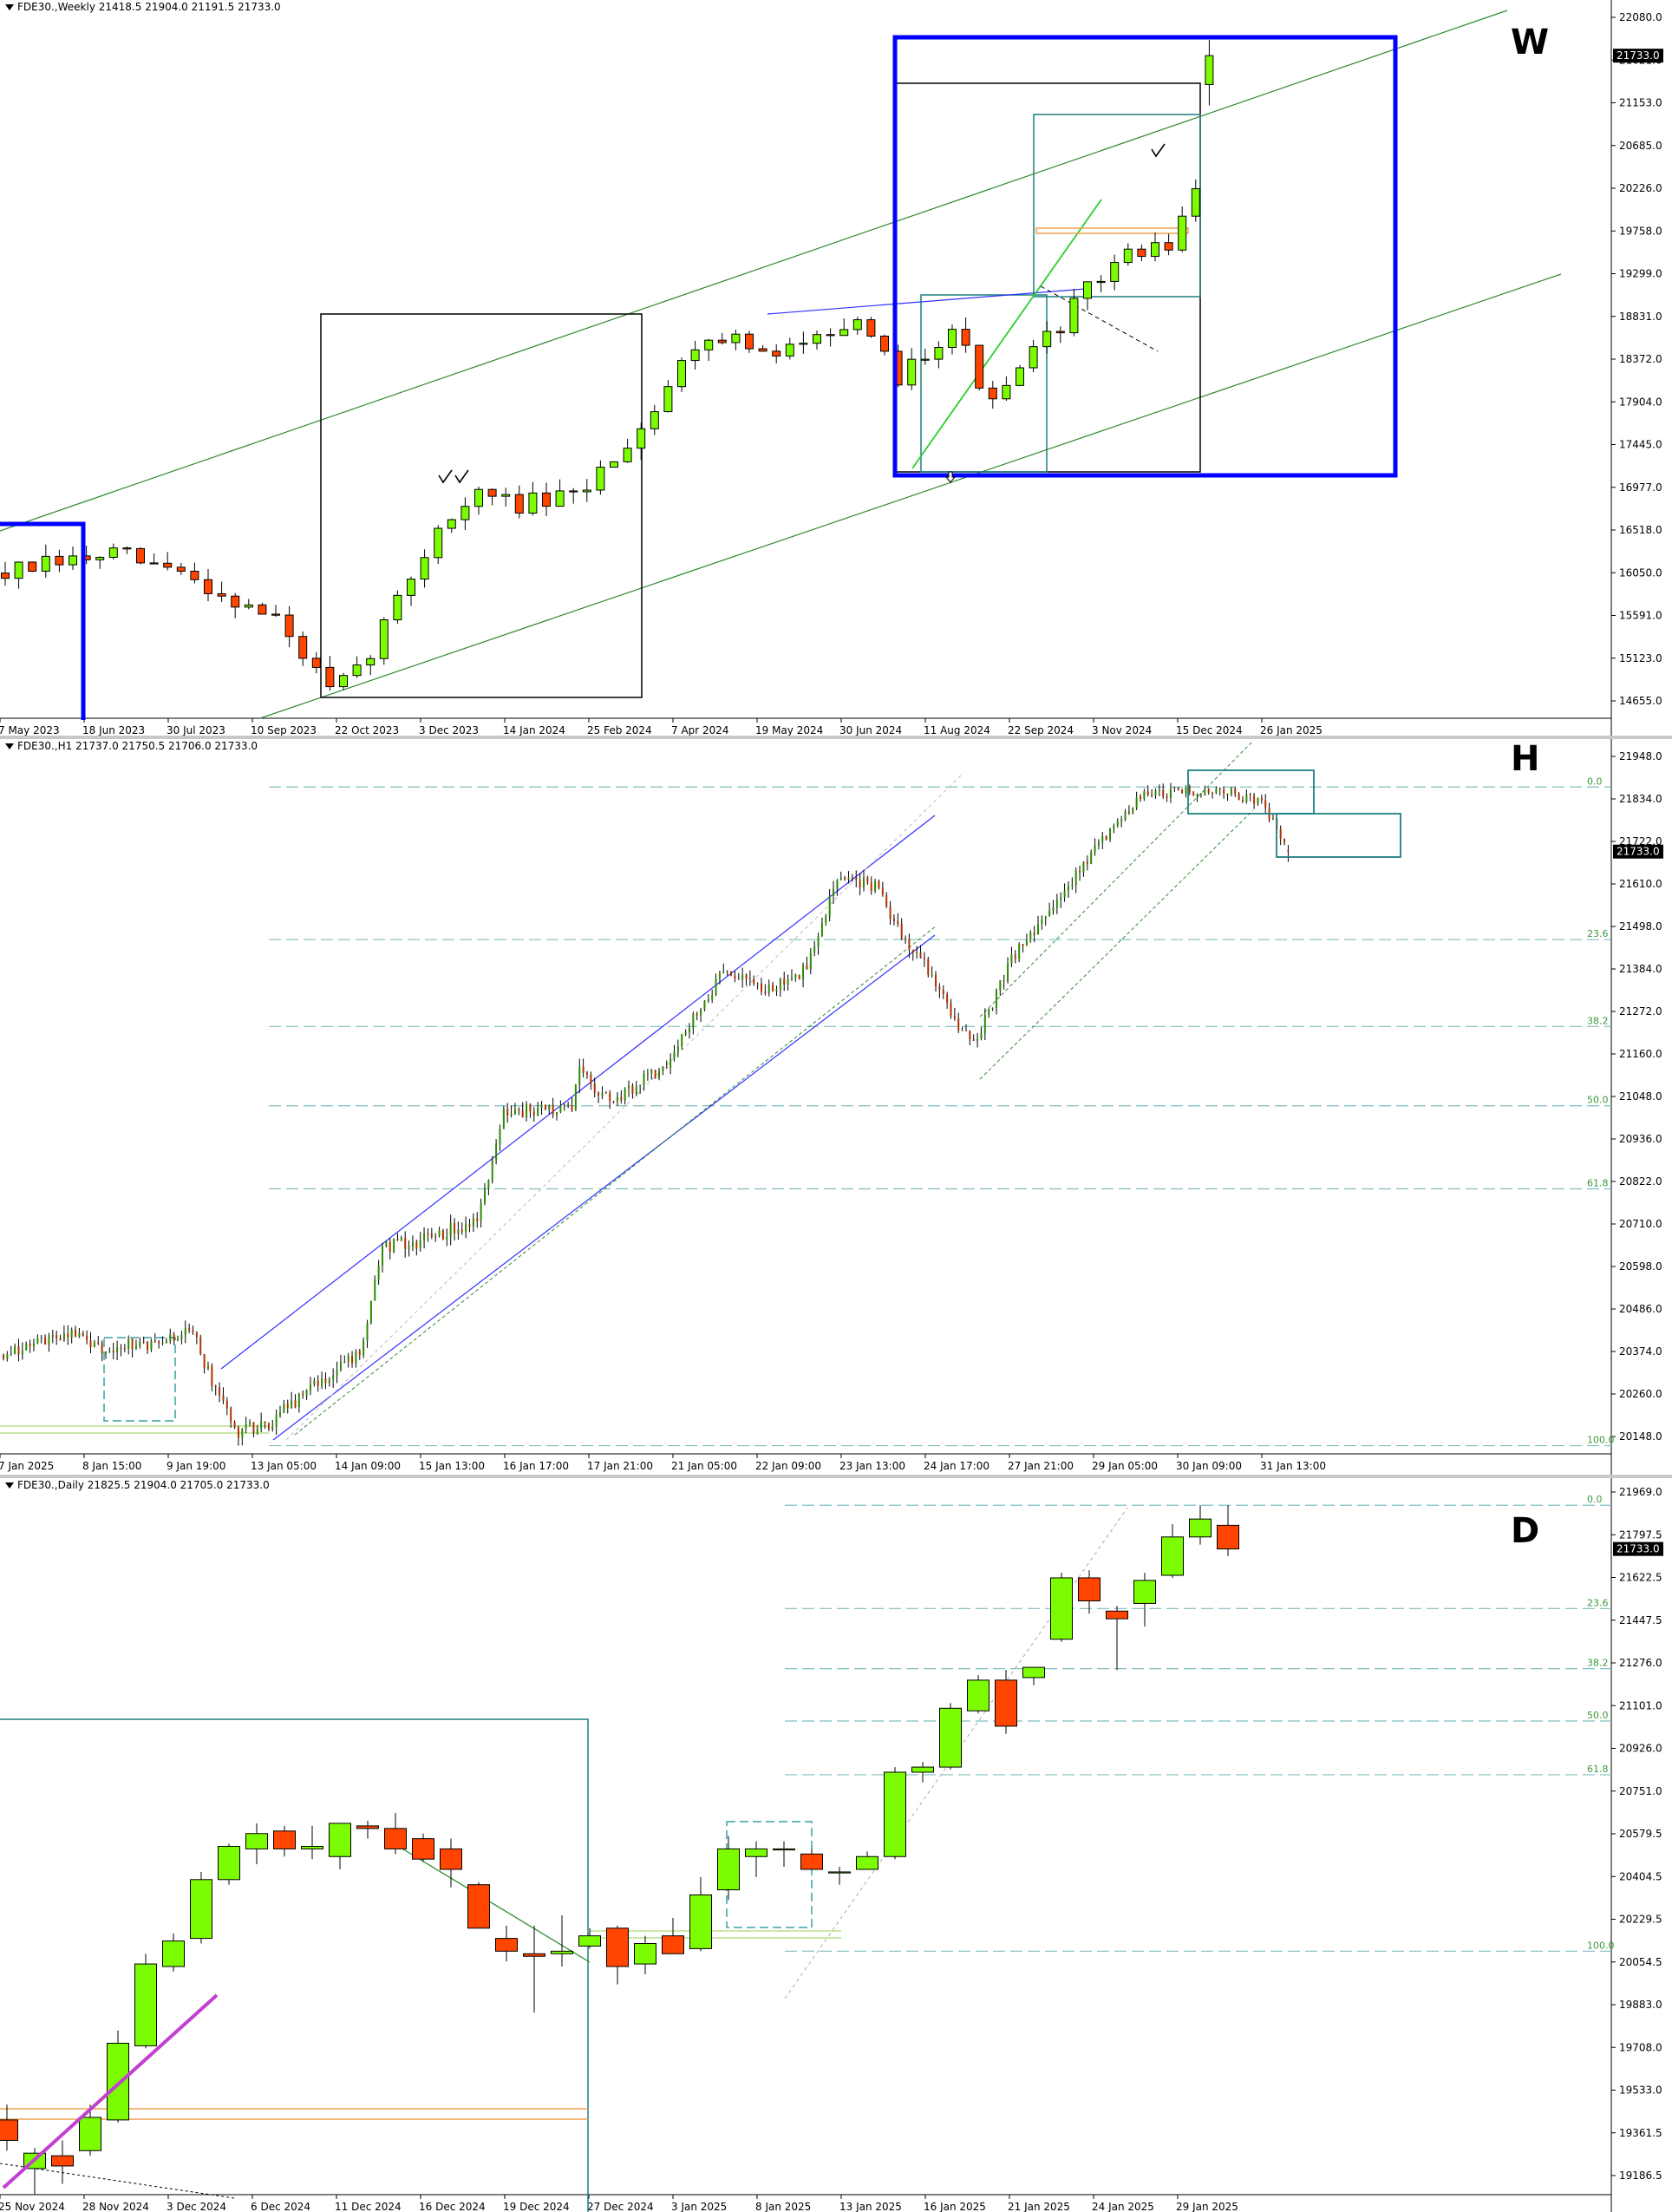 The width and height of the screenshot is (1672, 2212). Describe the element at coordinates (1598, 1663) in the screenshot. I see `fib-level-label: 38.2` at that location.